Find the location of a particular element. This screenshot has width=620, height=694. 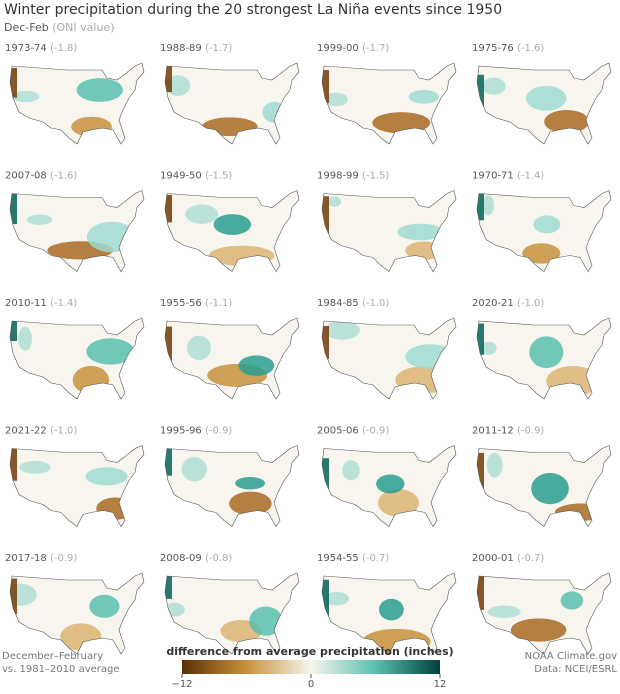

panel-years: 2005-06 is located at coordinates (338, 431).